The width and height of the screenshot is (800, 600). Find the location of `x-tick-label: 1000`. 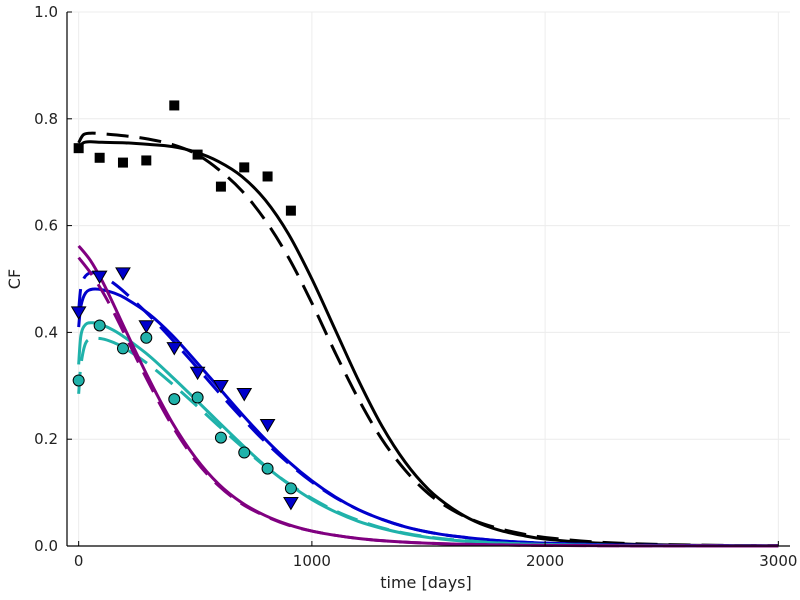

x-tick-label: 1000 is located at coordinates (312, 561).